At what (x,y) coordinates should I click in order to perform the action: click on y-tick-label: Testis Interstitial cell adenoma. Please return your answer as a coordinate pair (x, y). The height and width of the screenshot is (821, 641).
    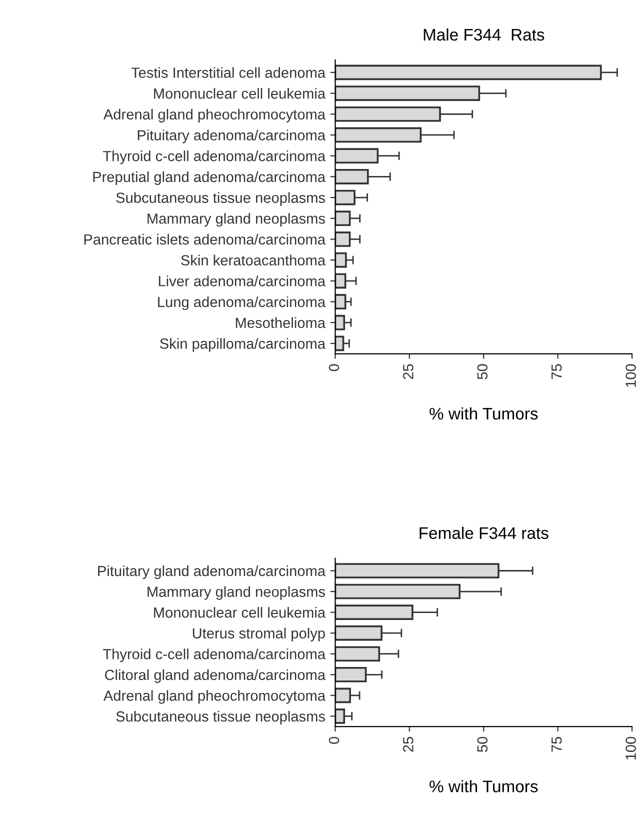
    Looking at the image, I should click on (228, 72).